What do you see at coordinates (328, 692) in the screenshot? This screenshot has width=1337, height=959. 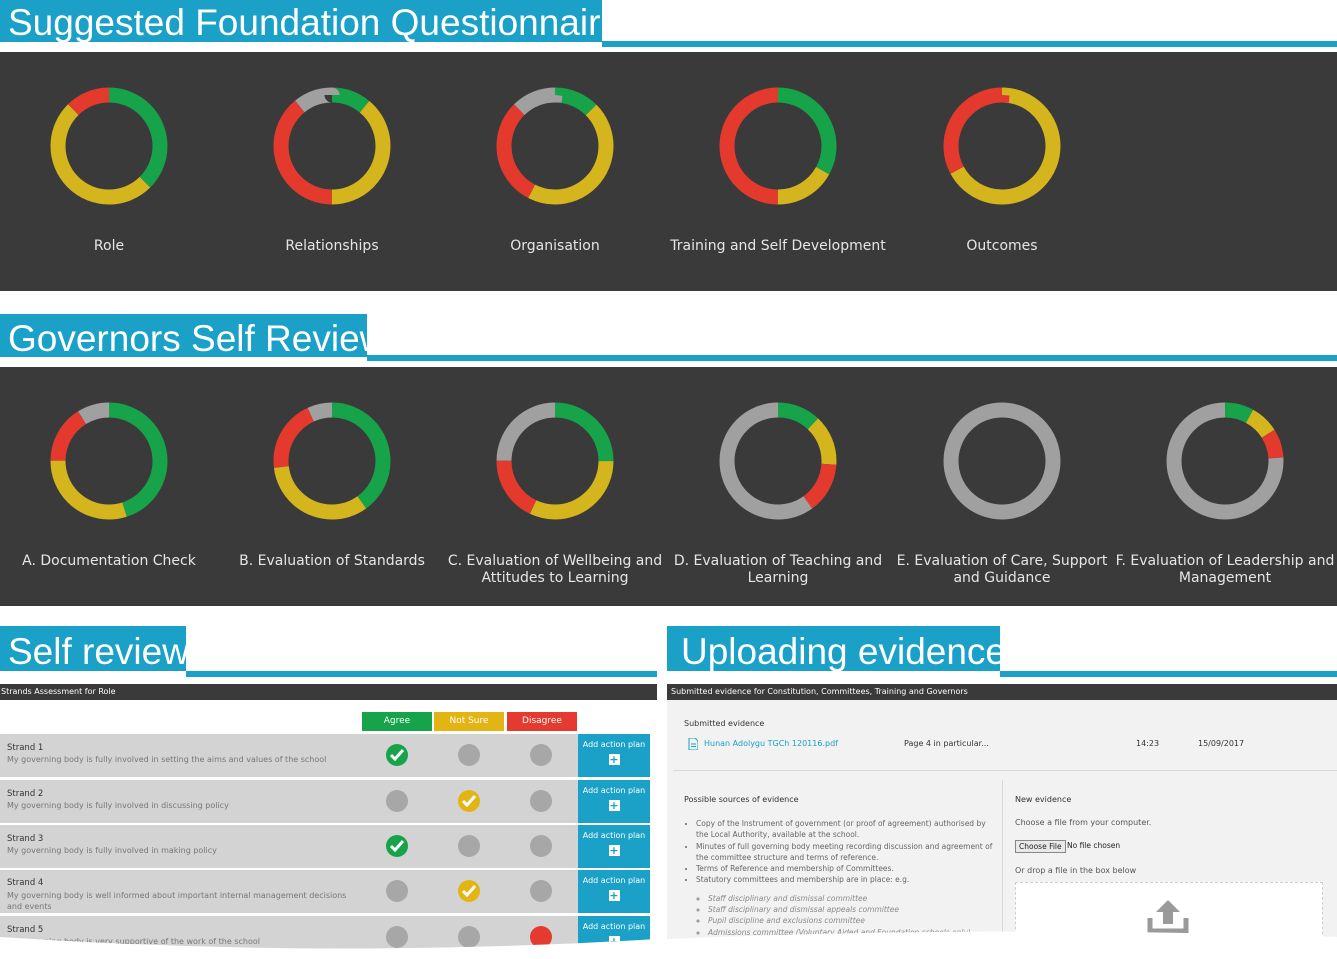 I see `self-review-bar: Strands Assessment for Role` at bounding box center [328, 692].